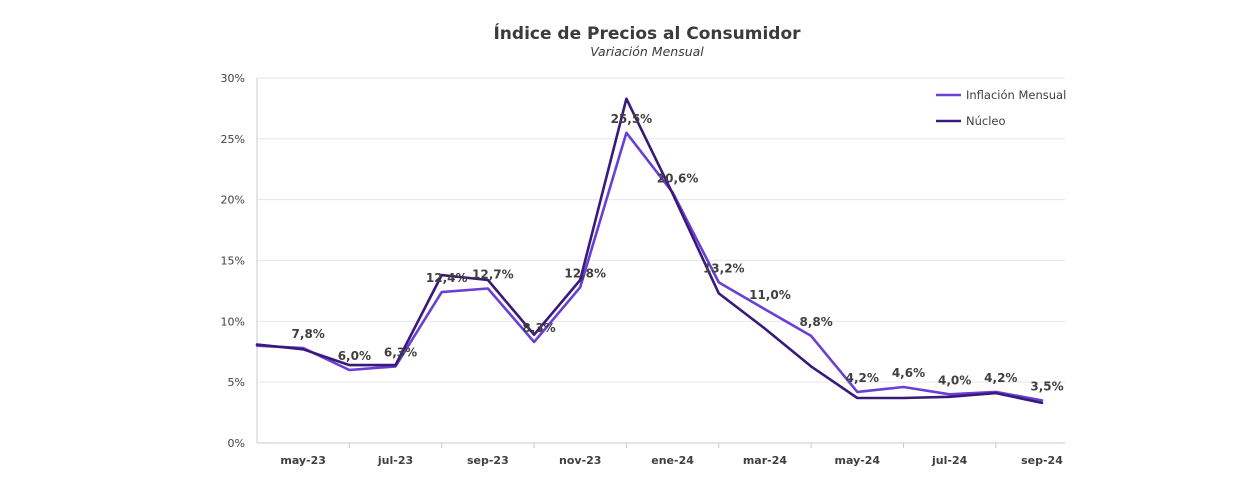 The height and width of the screenshot is (493, 1246). Describe the element at coordinates (538, 328) in the screenshot. I see `data-label: 8,3%` at that location.